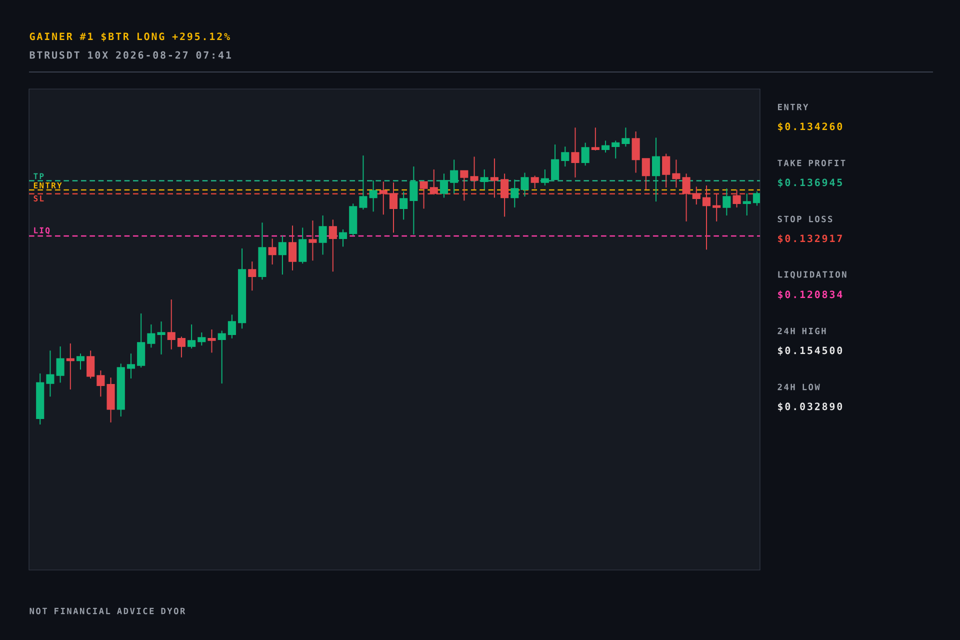 The height and width of the screenshot is (640, 960). I want to click on ref-line-label: LIQ, so click(42, 230).